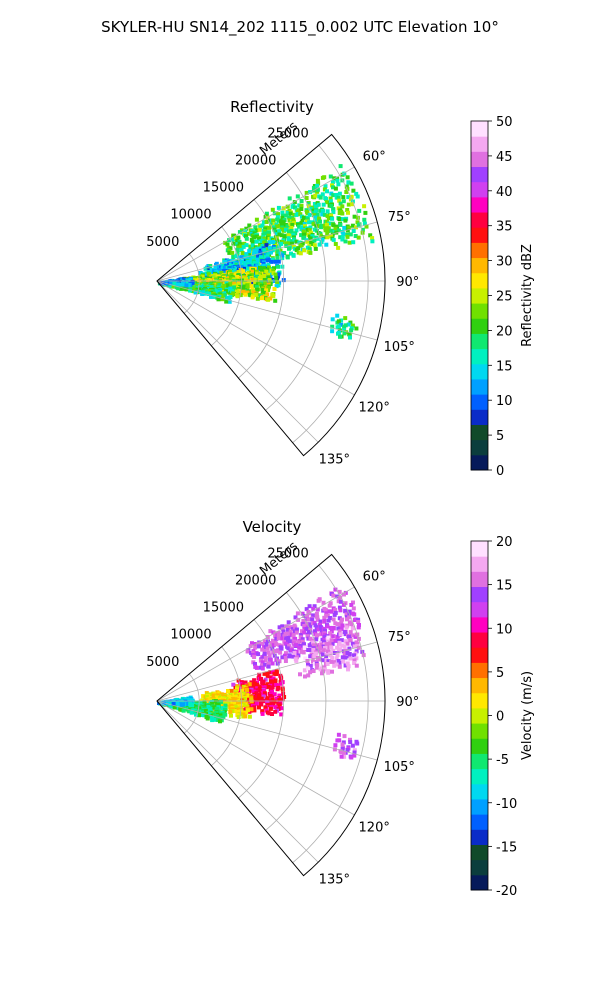  Describe the element at coordinates (504, 122) in the screenshot. I see `colorbar-tick-label: 50` at that location.